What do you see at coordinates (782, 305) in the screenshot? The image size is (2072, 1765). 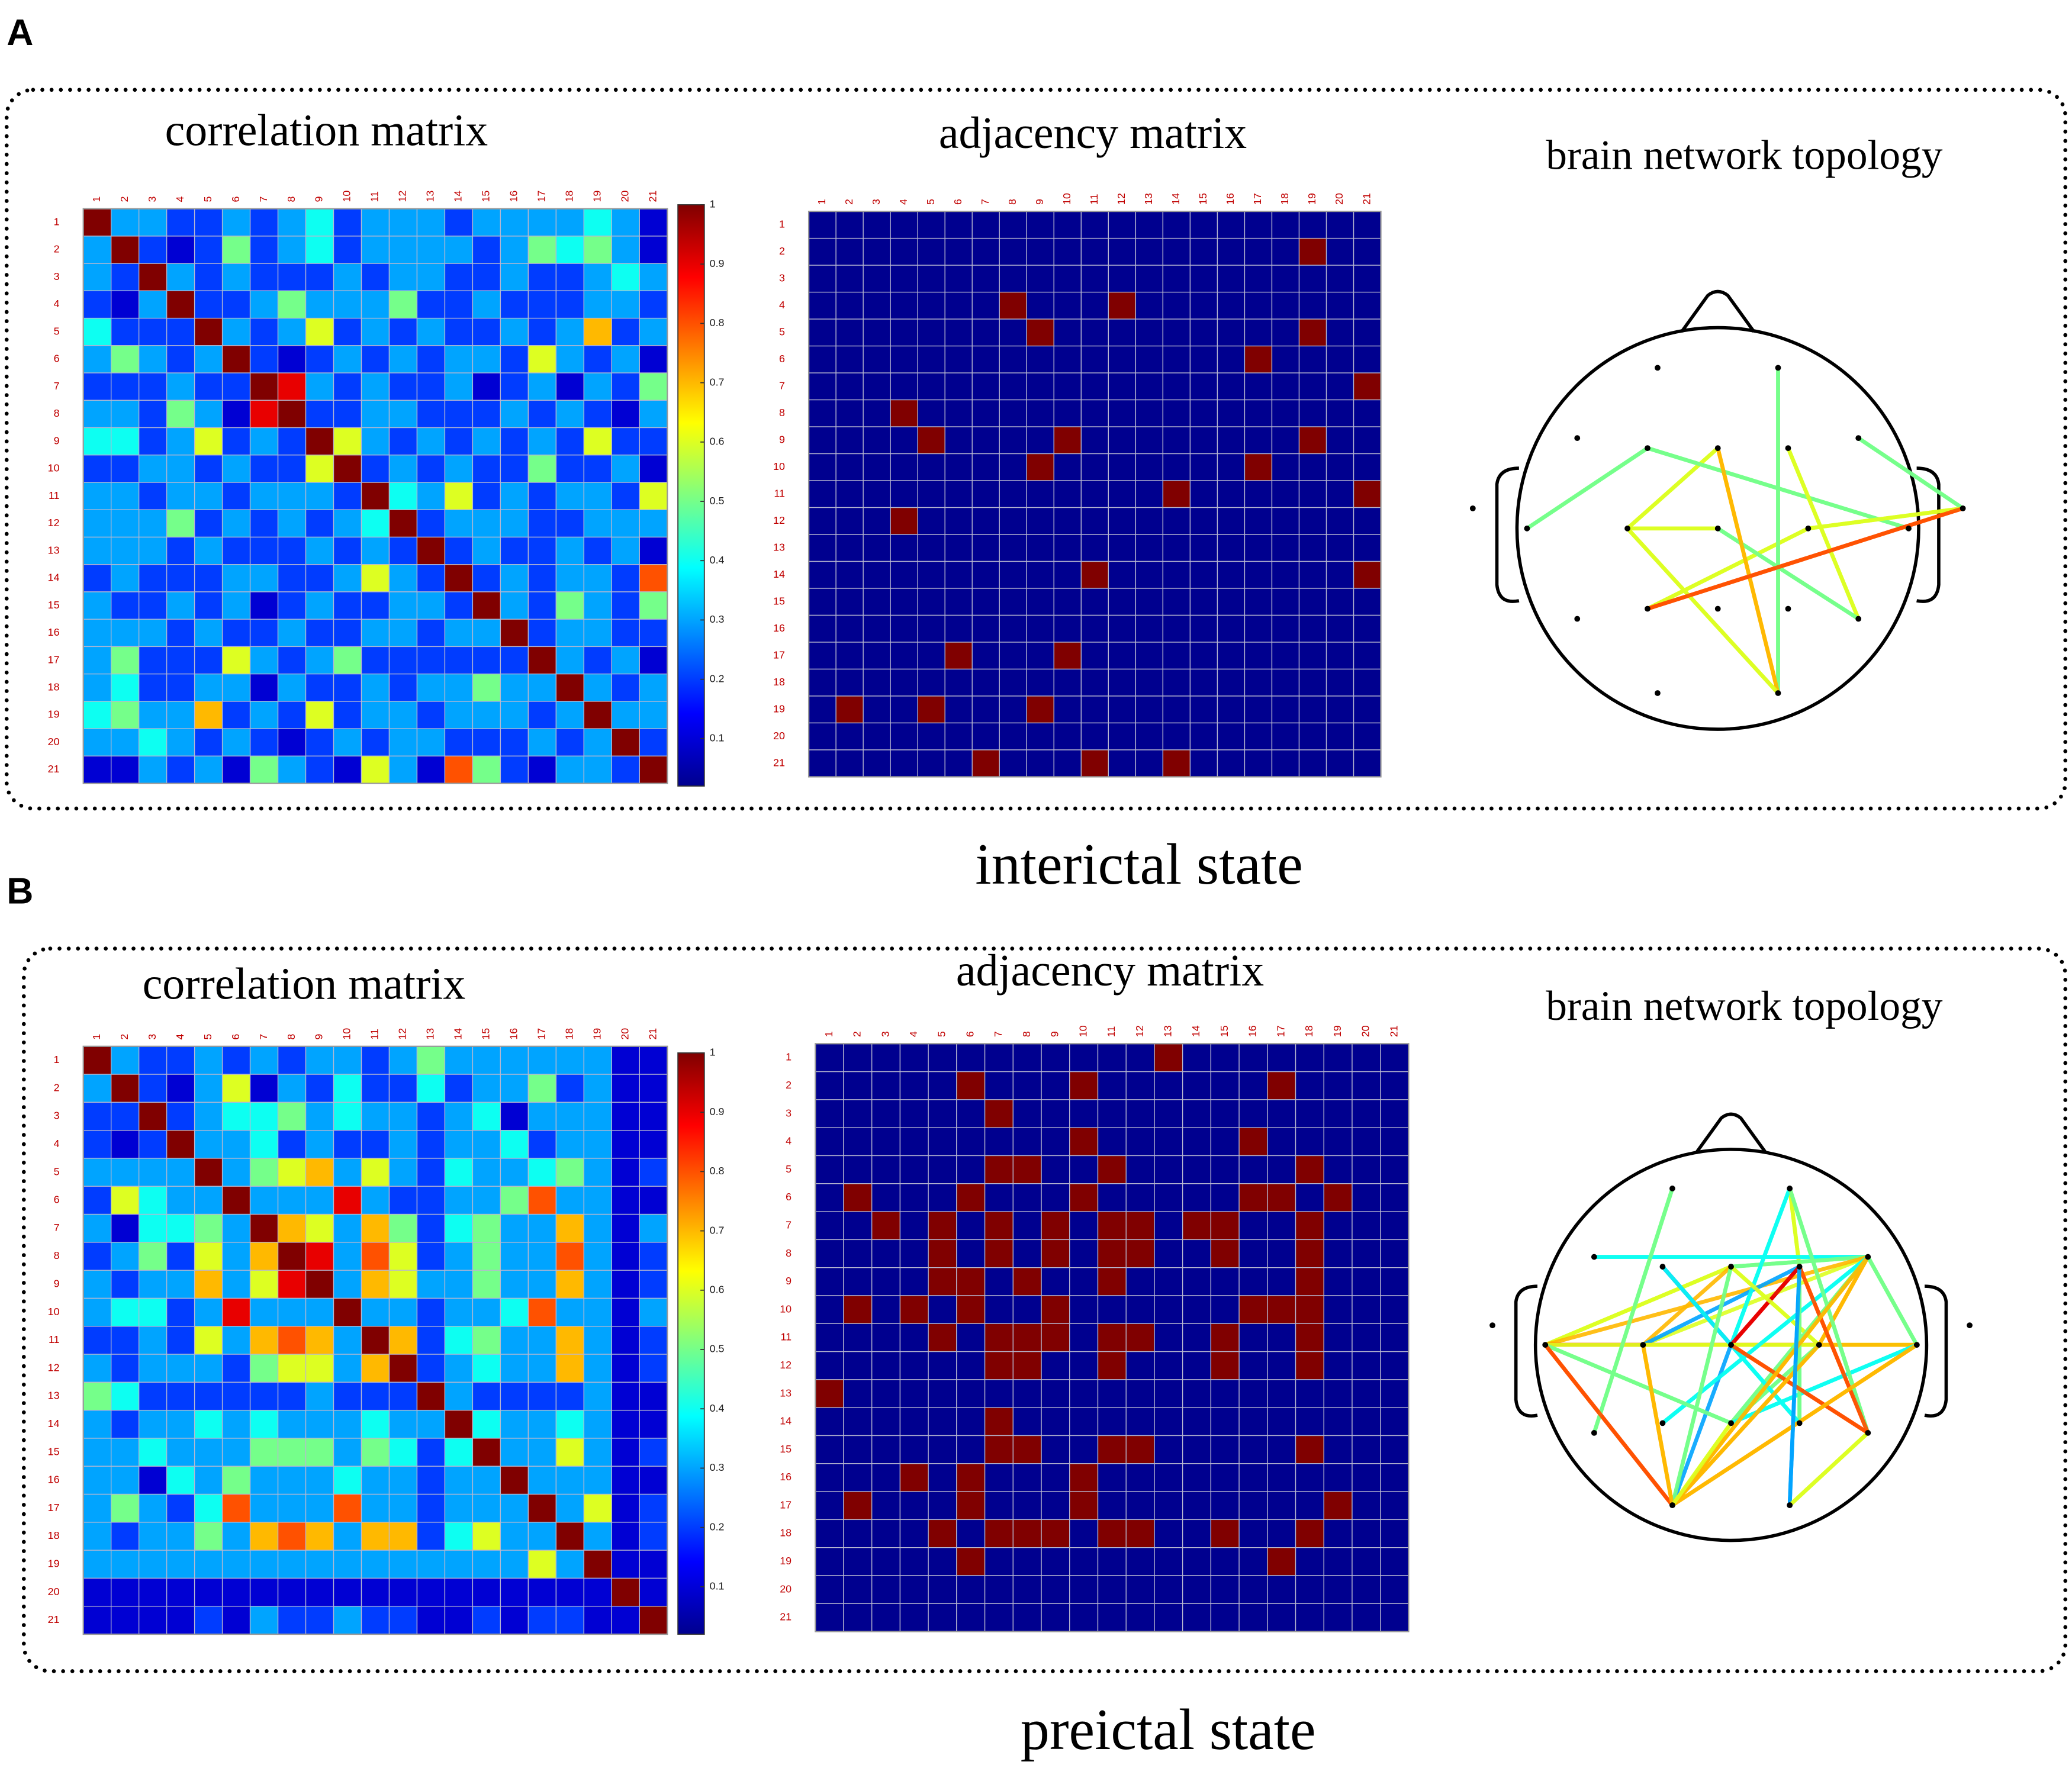 I see `y-tick-label: 4` at bounding box center [782, 305].